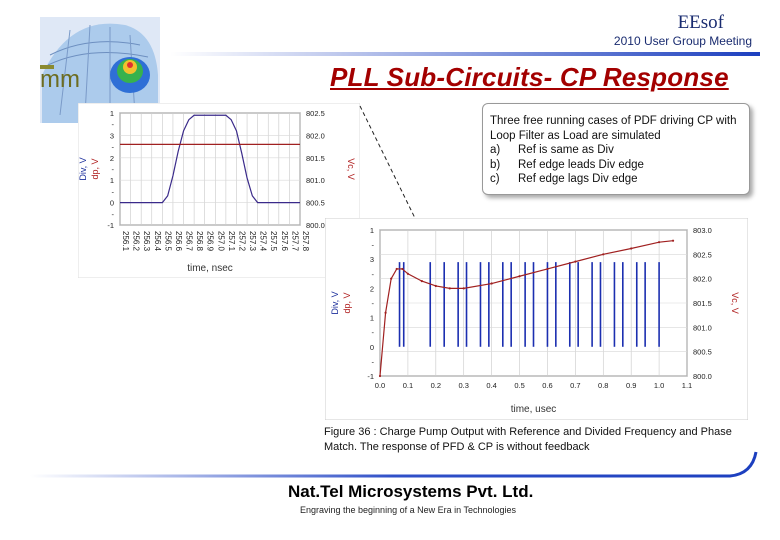 The height and width of the screenshot is (540, 780). I want to click on event-name: 2010 User Group Meeting, so click(682, 41).